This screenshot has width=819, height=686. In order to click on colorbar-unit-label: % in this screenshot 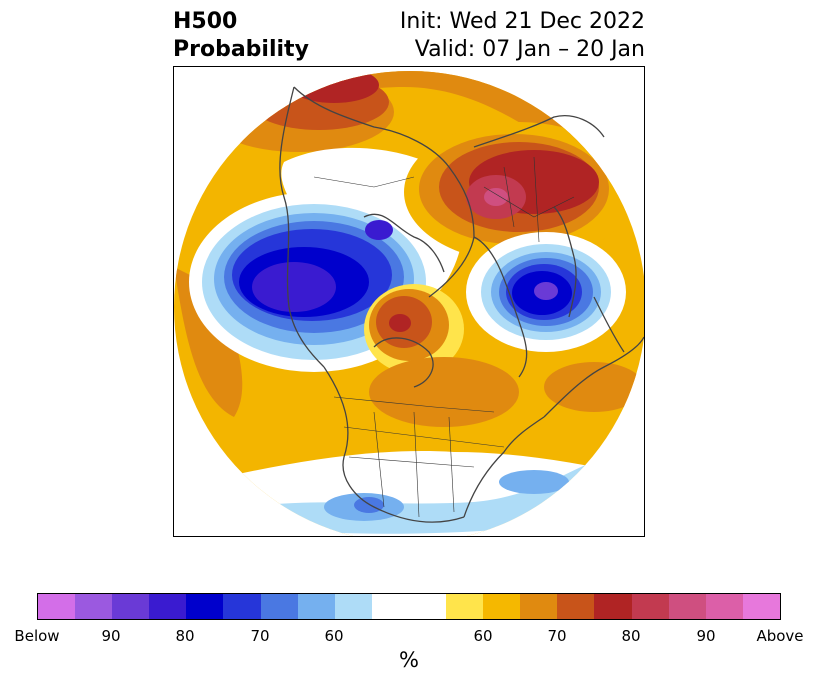, I will do `click(409, 660)`.